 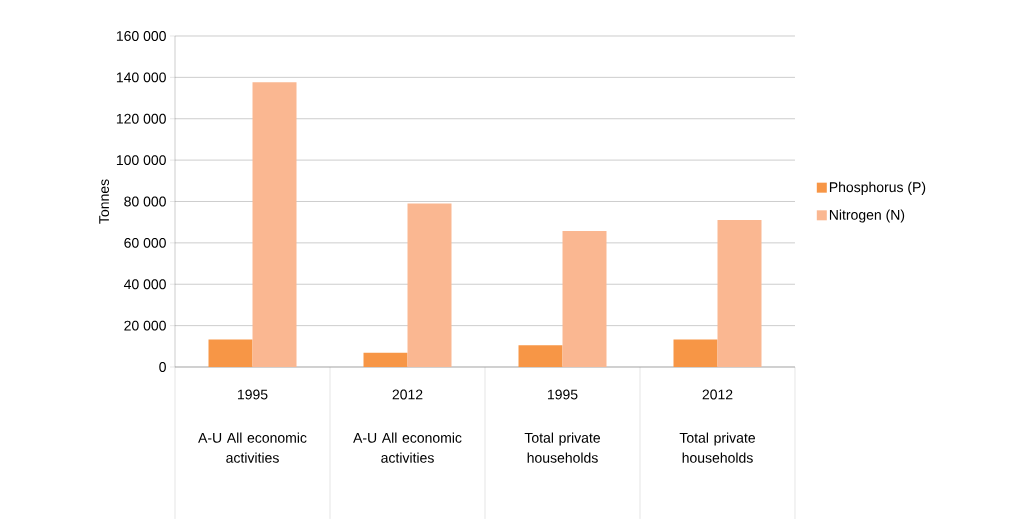 What do you see at coordinates (877, 188) in the screenshot?
I see `legend-label: Phosphorus (P)` at bounding box center [877, 188].